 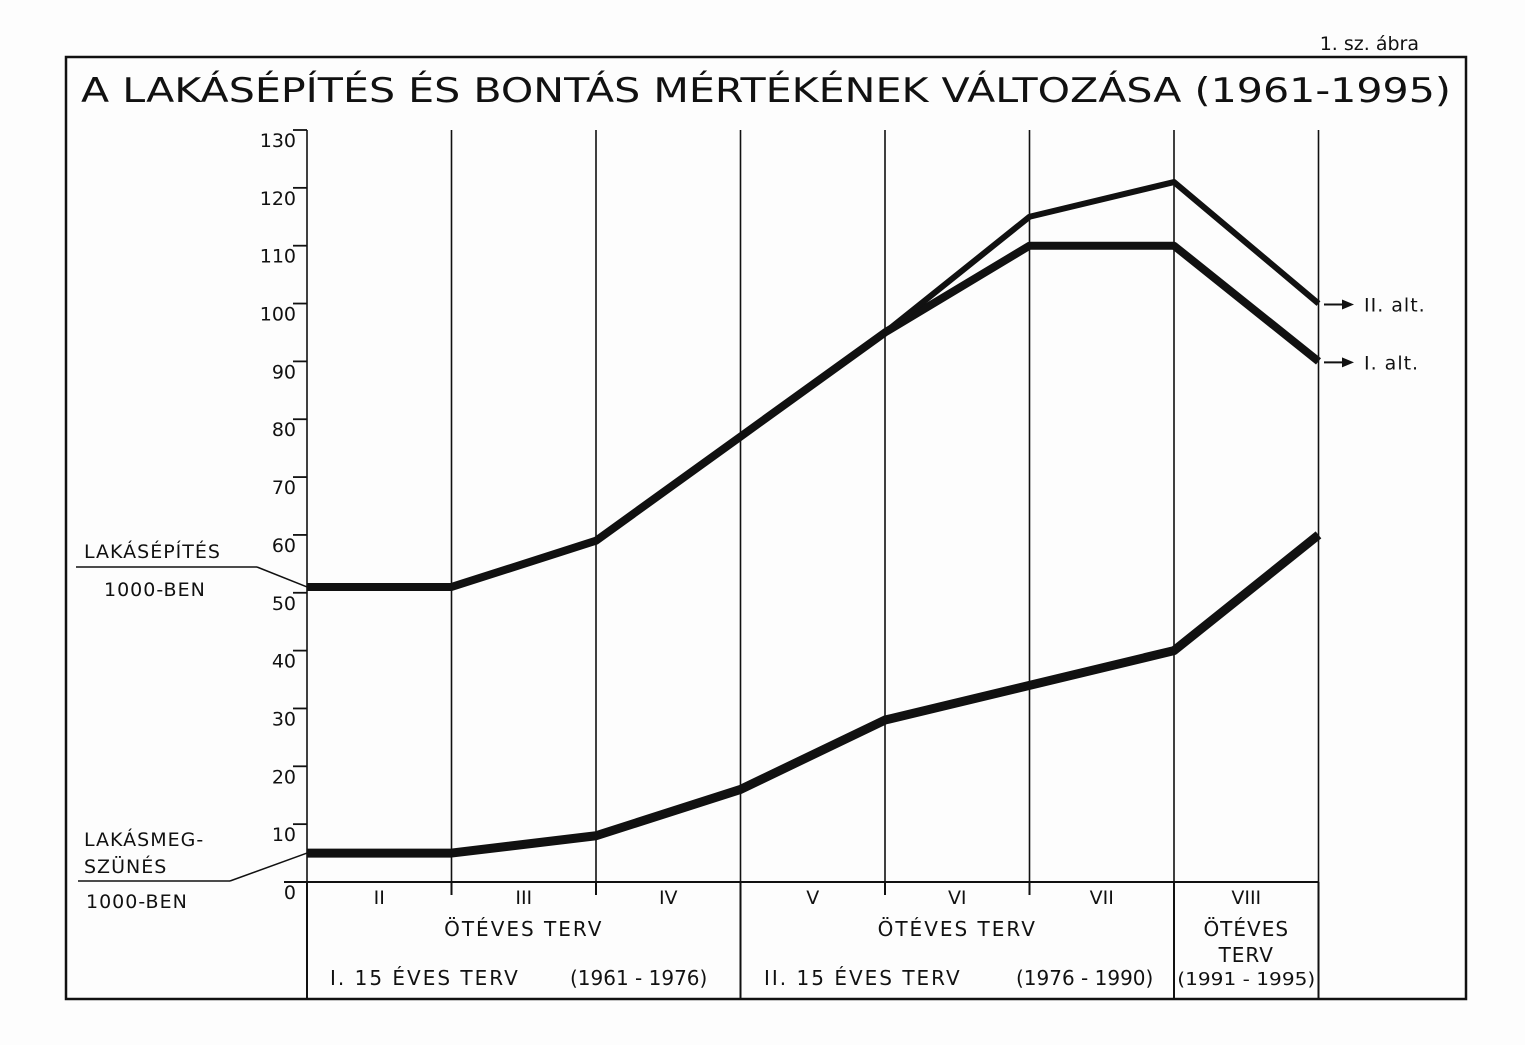 I want to click on figure-label: 1. sz. ábra, so click(x=1369, y=44).